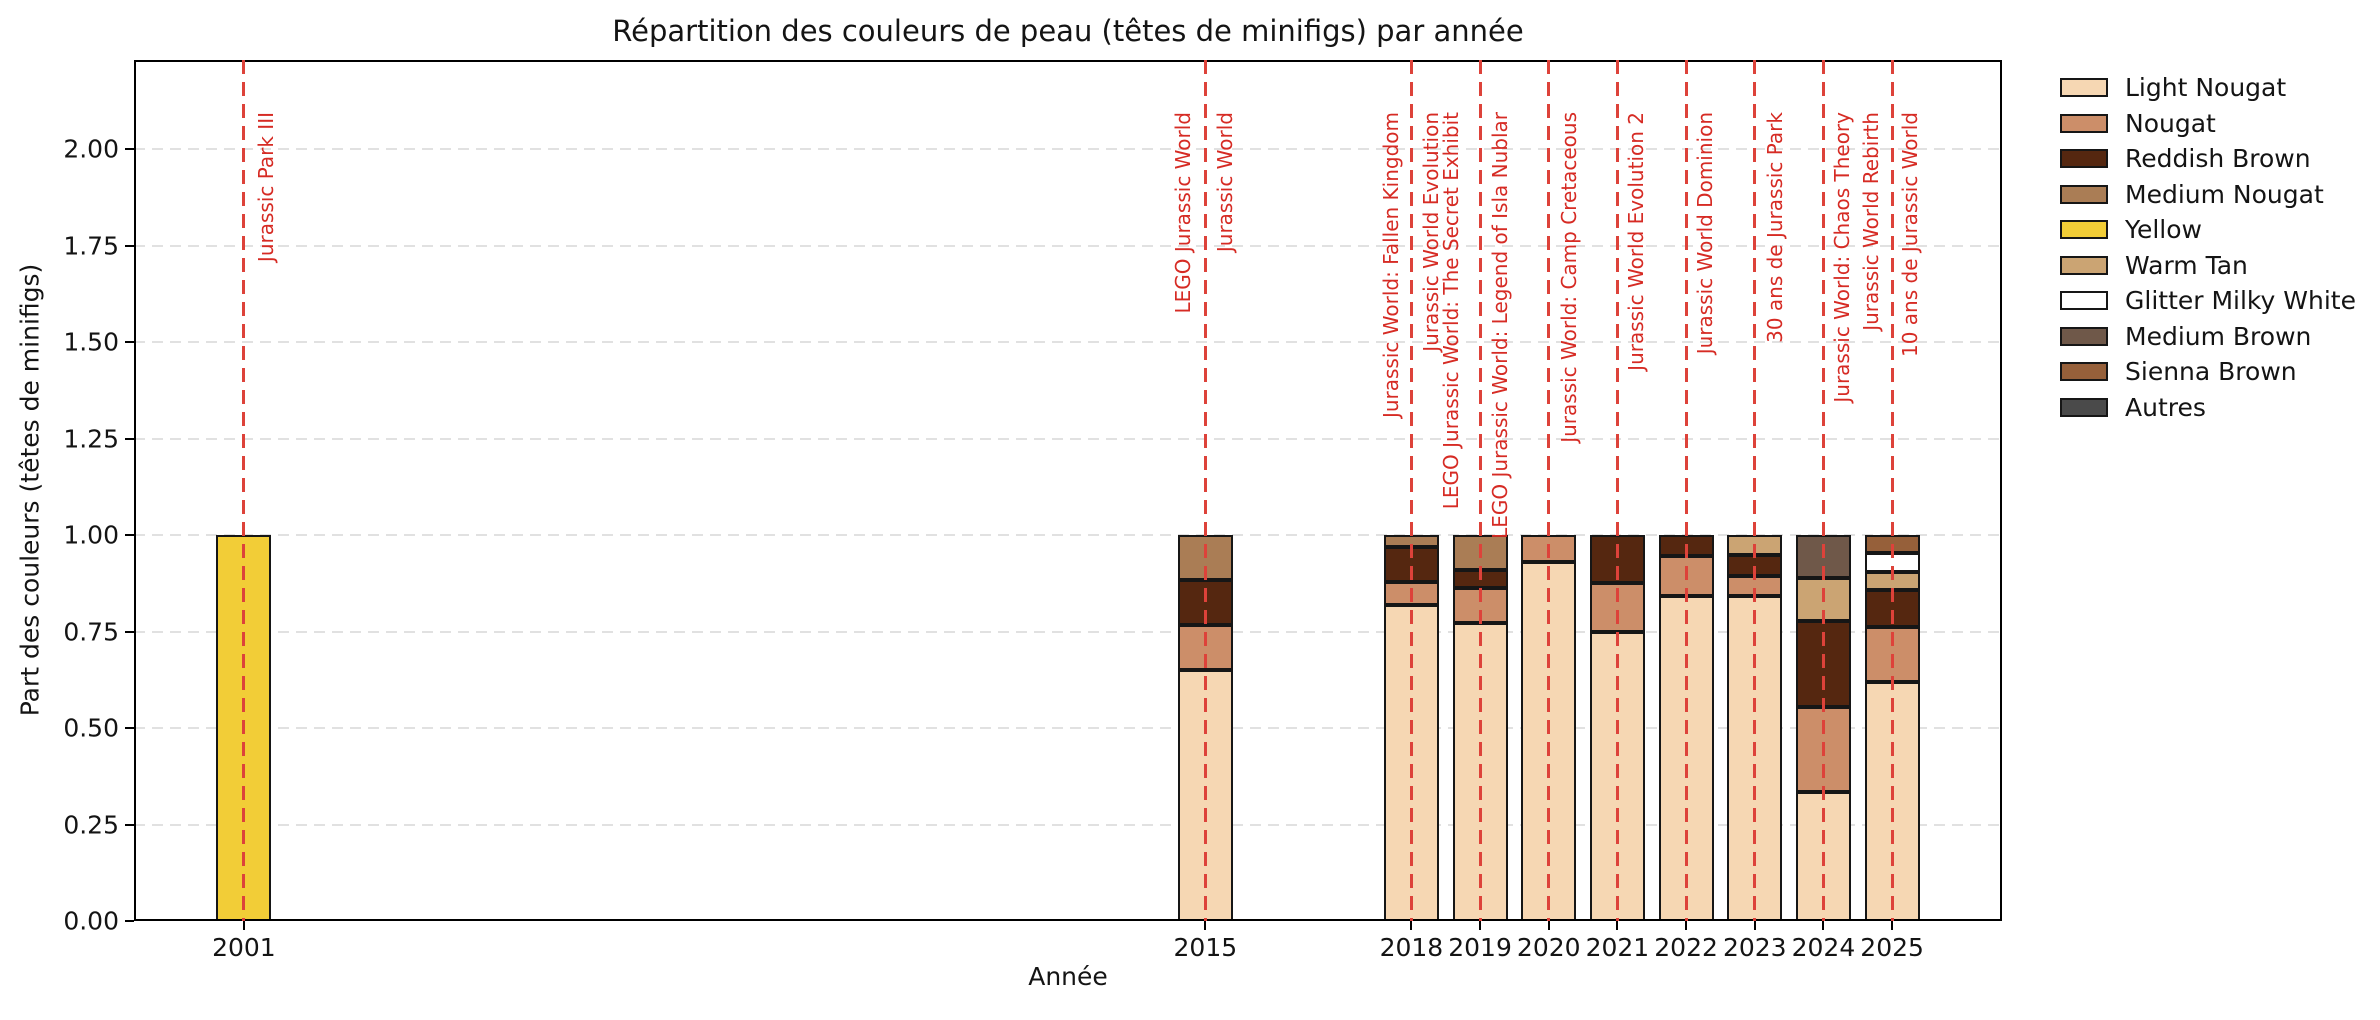 Image resolution: width=2380 pixels, height=1020 pixels. I want to click on event-label-2025-13: 10 ans de Jurassic World, so click(1910, 234).